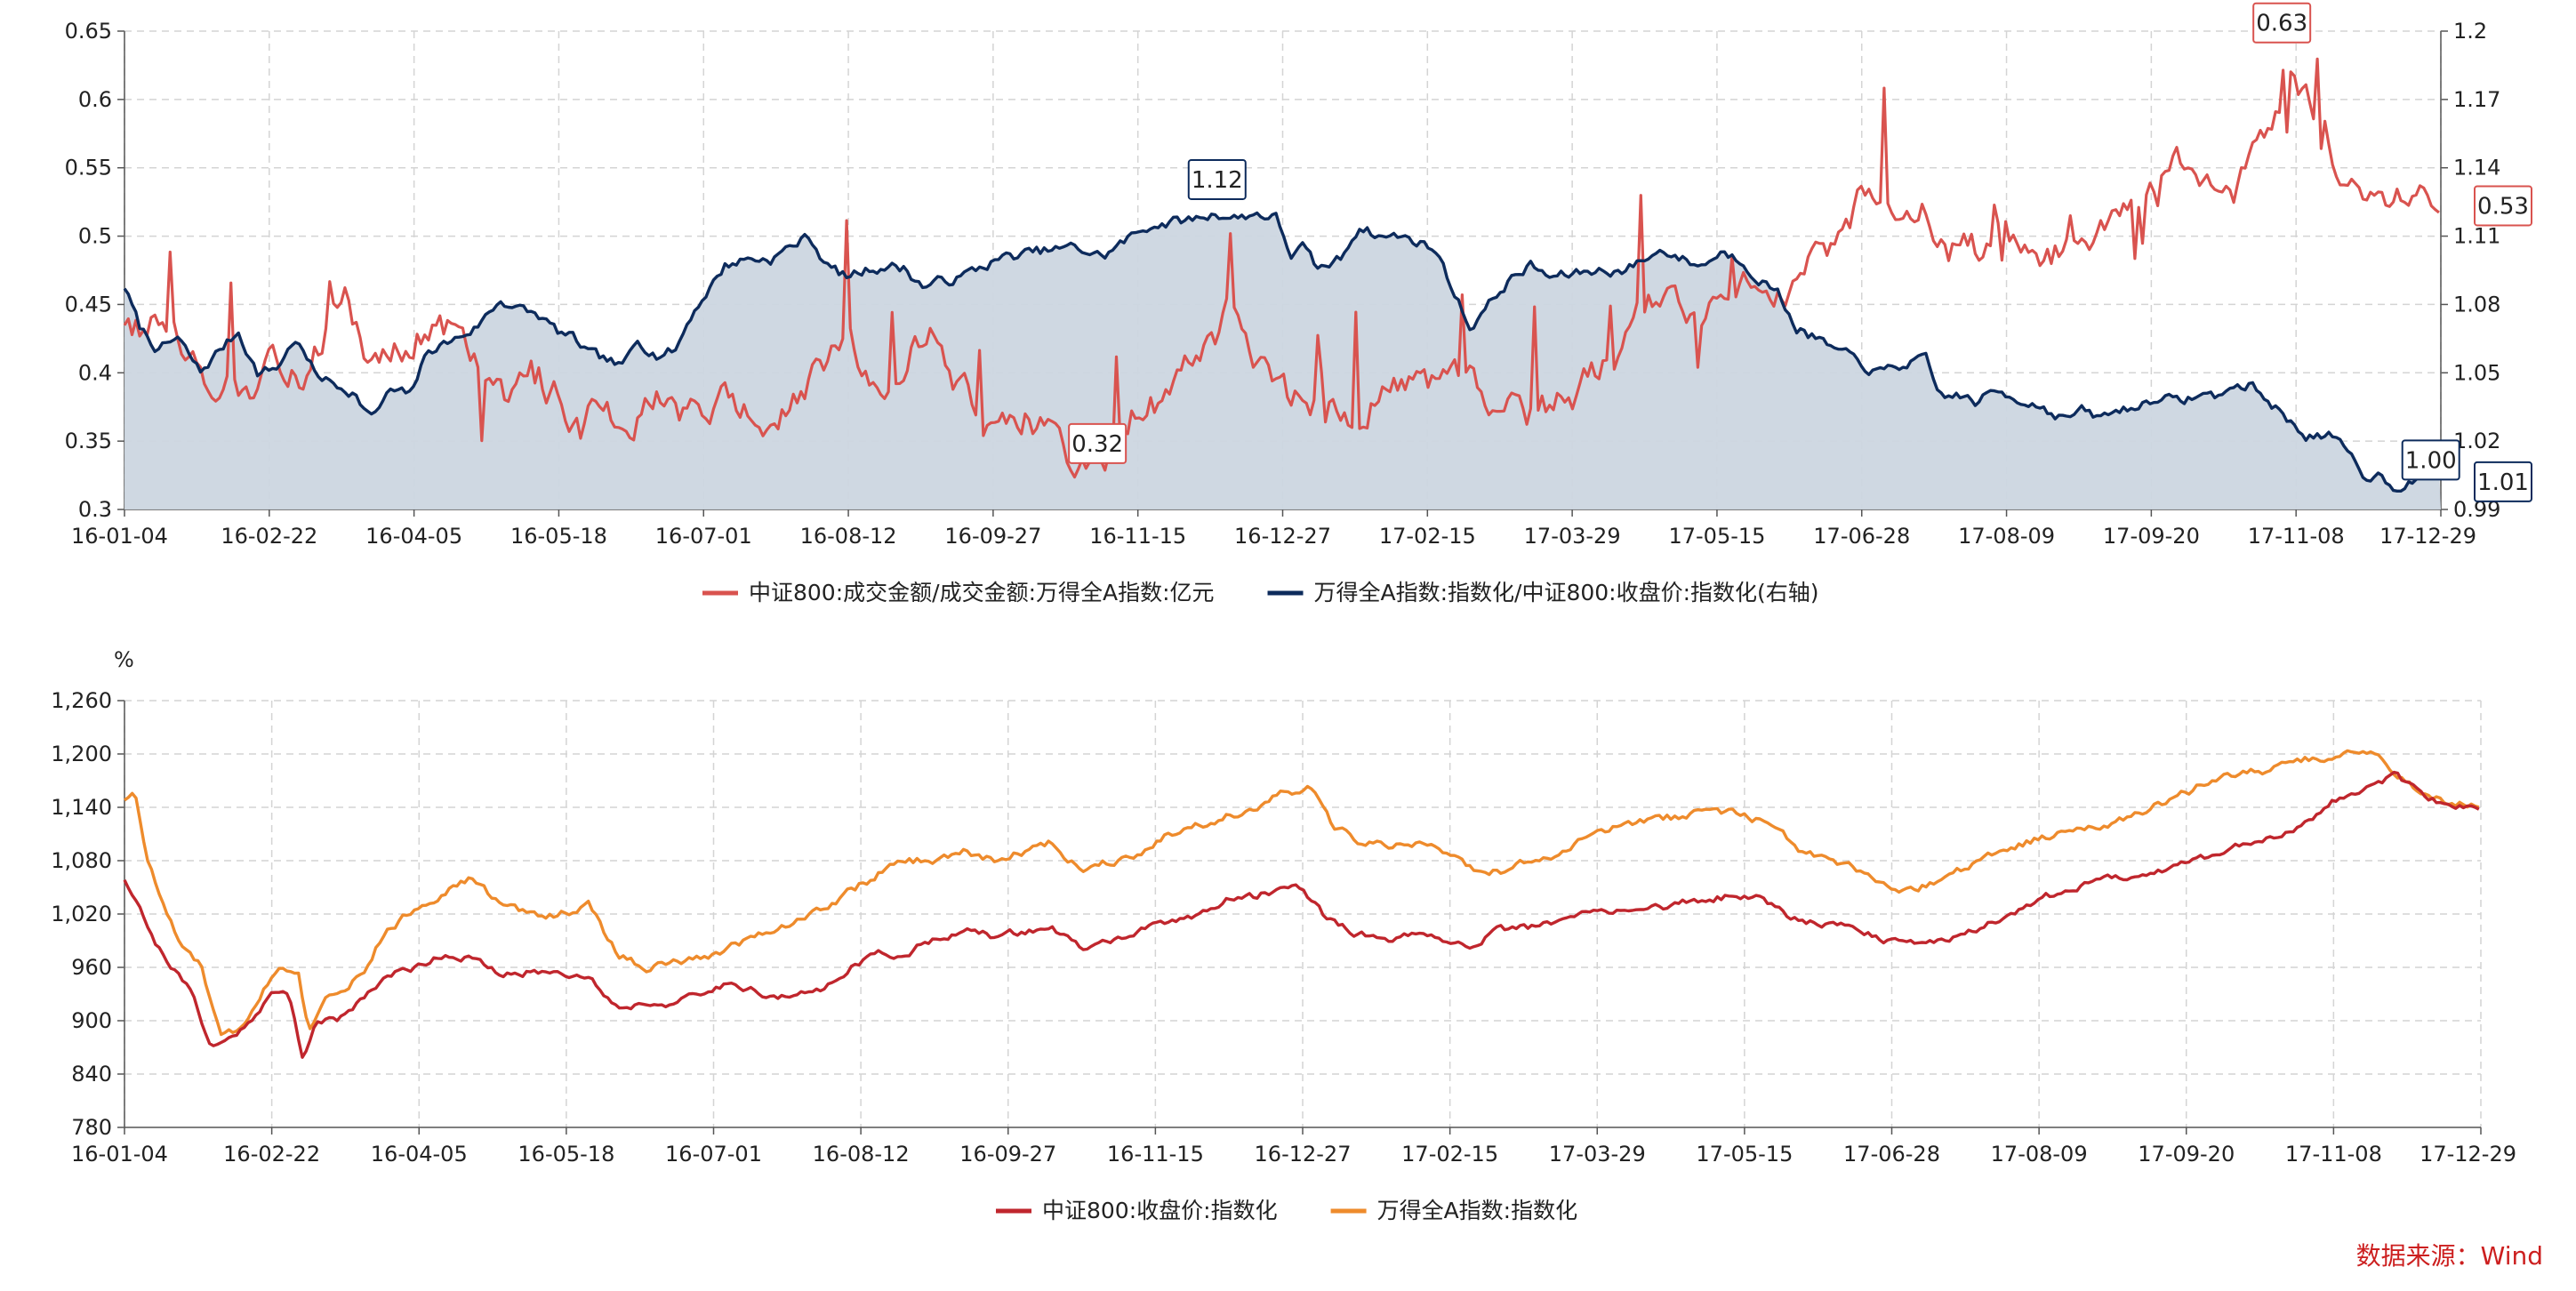 This screenshot has height=1291, width=2576. I want to click on y-left-tick-label: 0.6, so click(95, 99).